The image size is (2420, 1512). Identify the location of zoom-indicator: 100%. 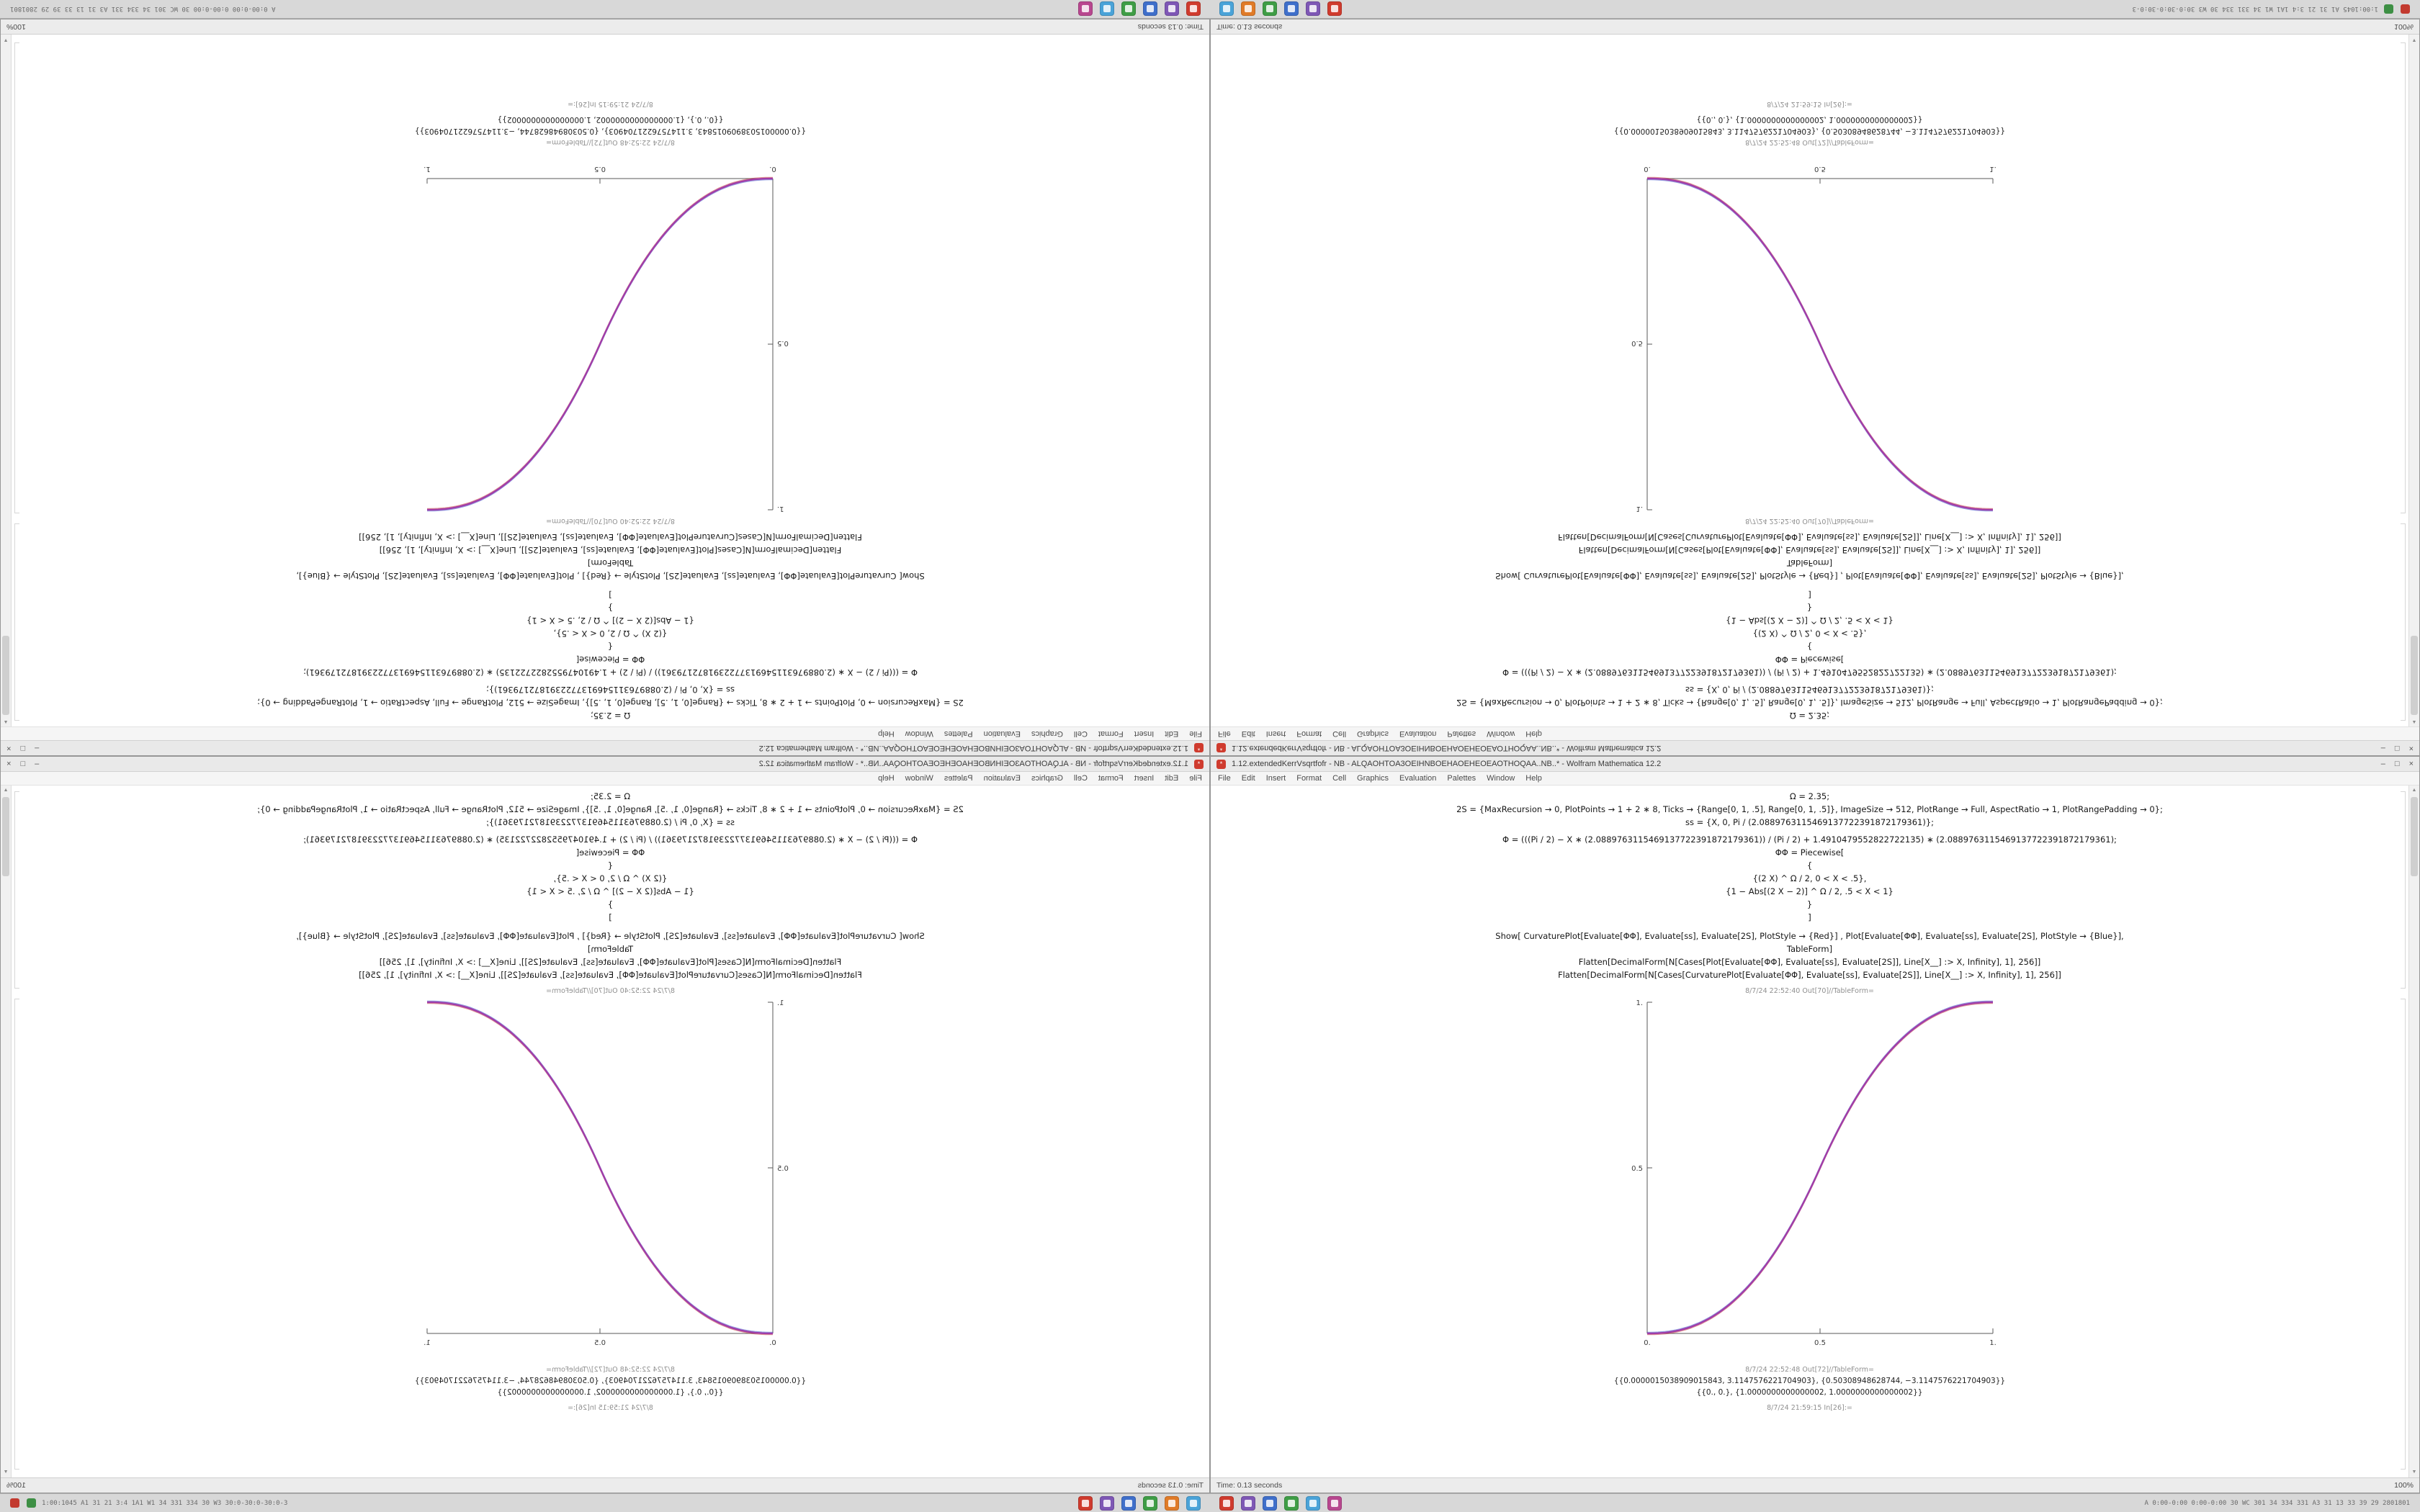
(16, 1485).